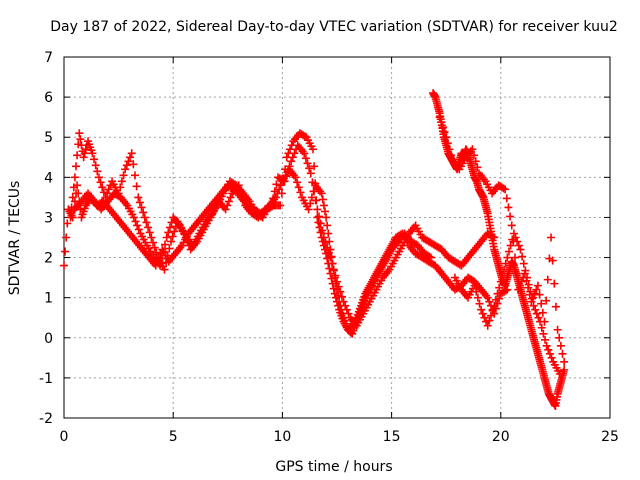 The width and height of the screenshot is (640, 480). What do you see at coordinates (48, 299) in the screenshot?
I see `y-tick-label: 1` at bounding box center [48, 299].